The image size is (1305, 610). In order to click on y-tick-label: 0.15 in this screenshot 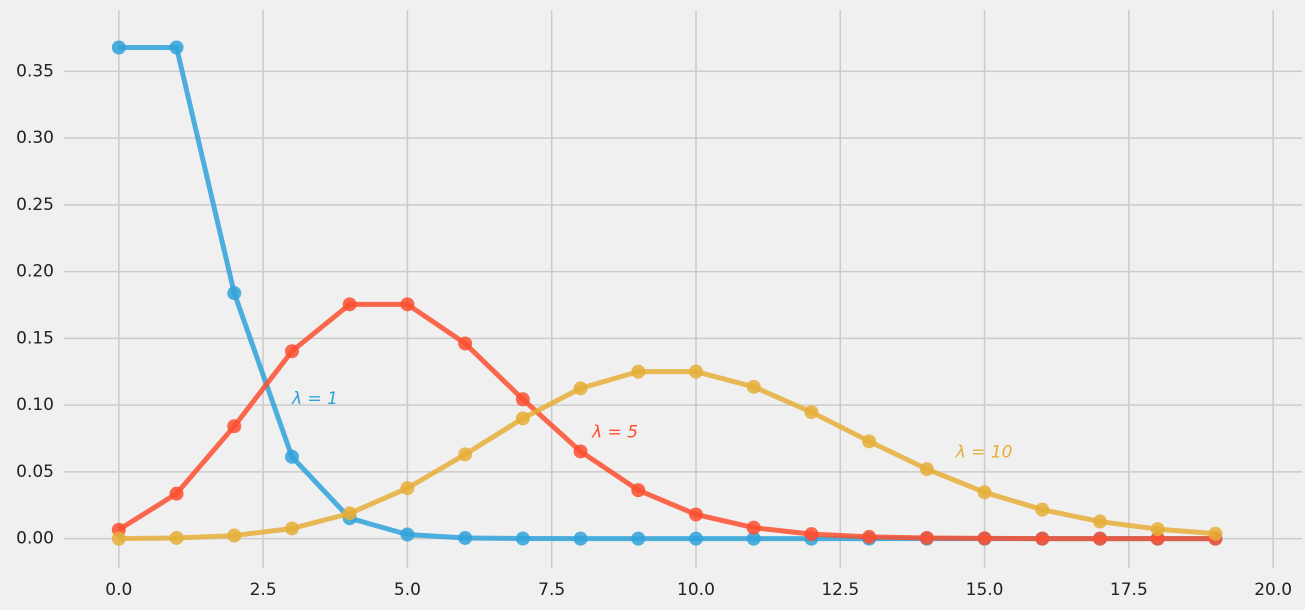, I will do `click(35, 338)`.